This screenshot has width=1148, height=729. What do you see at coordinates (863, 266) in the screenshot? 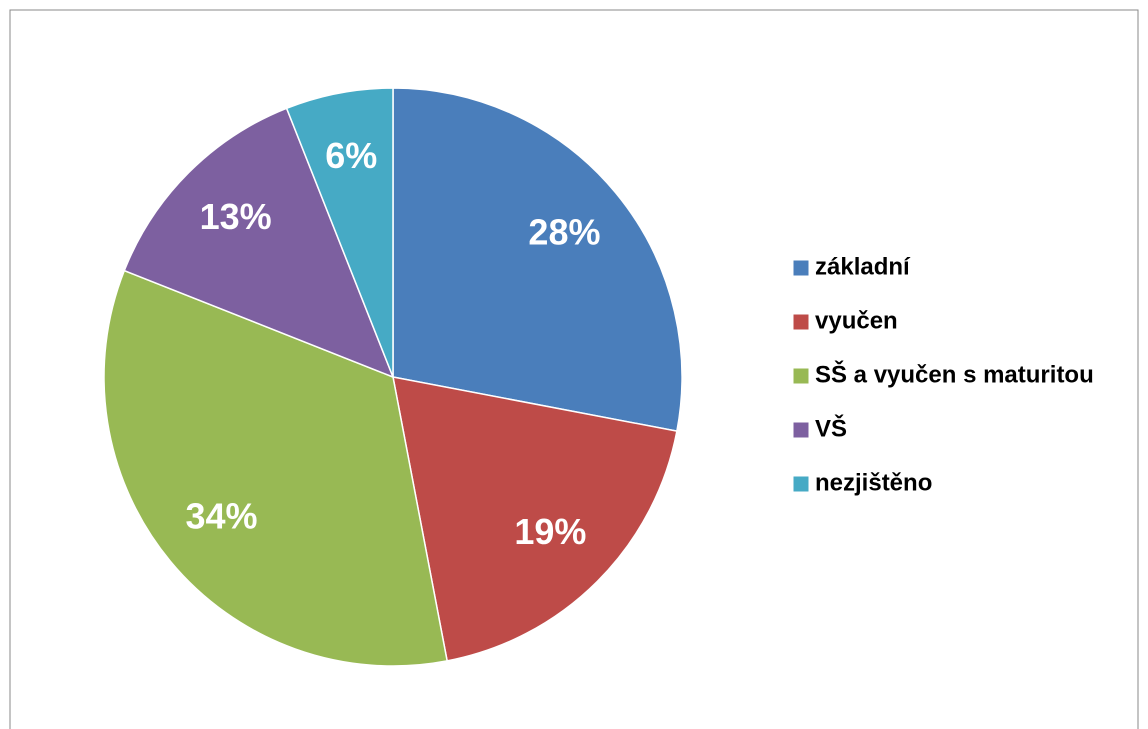
I see `legend-label: základní` at bounding box center [863, 266].